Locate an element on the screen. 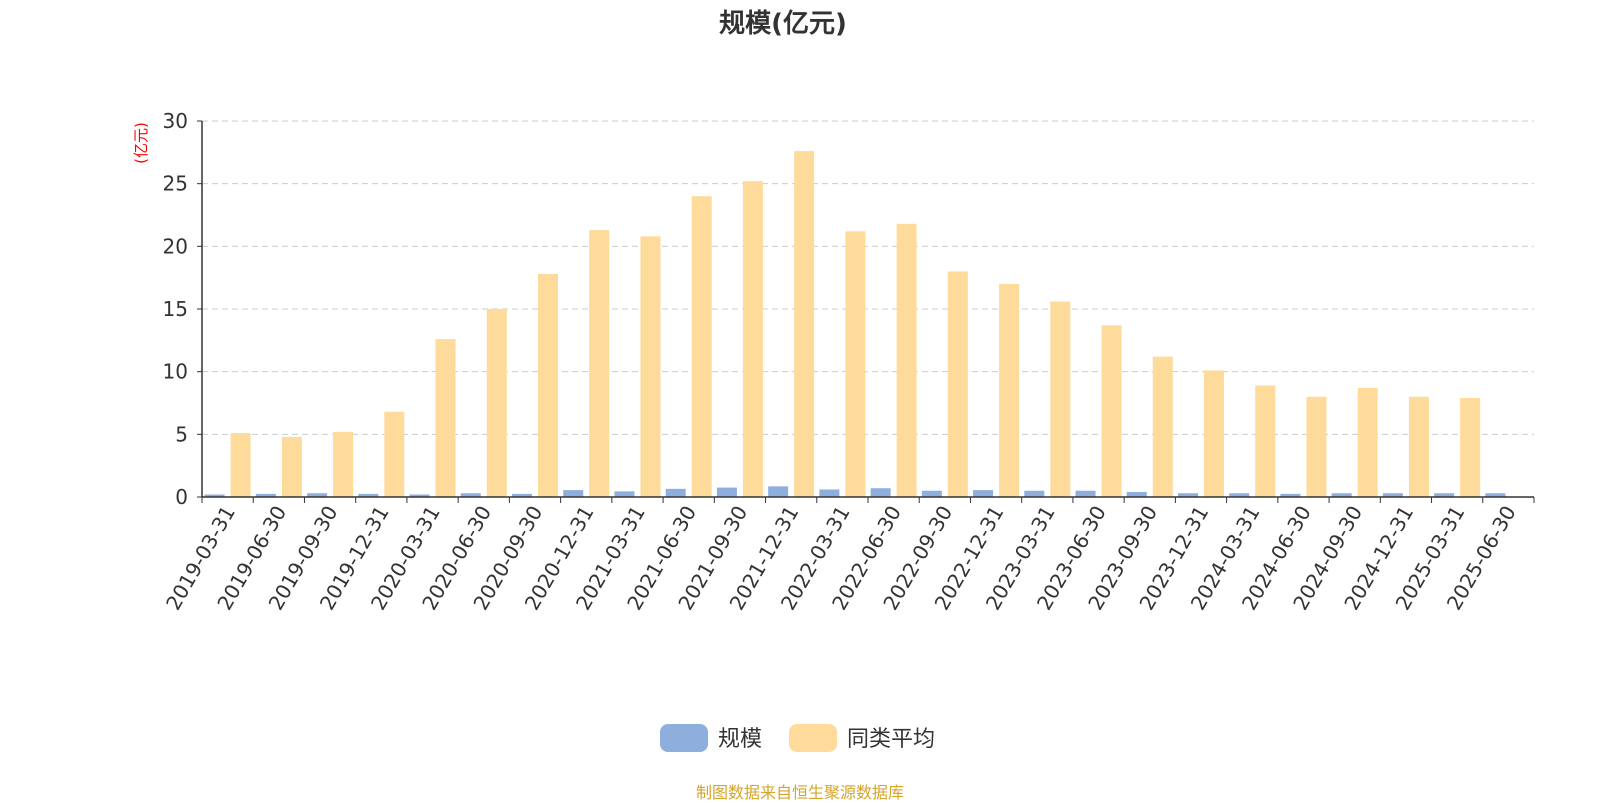 The image size is (1600, 803). legend-label: 规模 is located at coordinates (740, 739).